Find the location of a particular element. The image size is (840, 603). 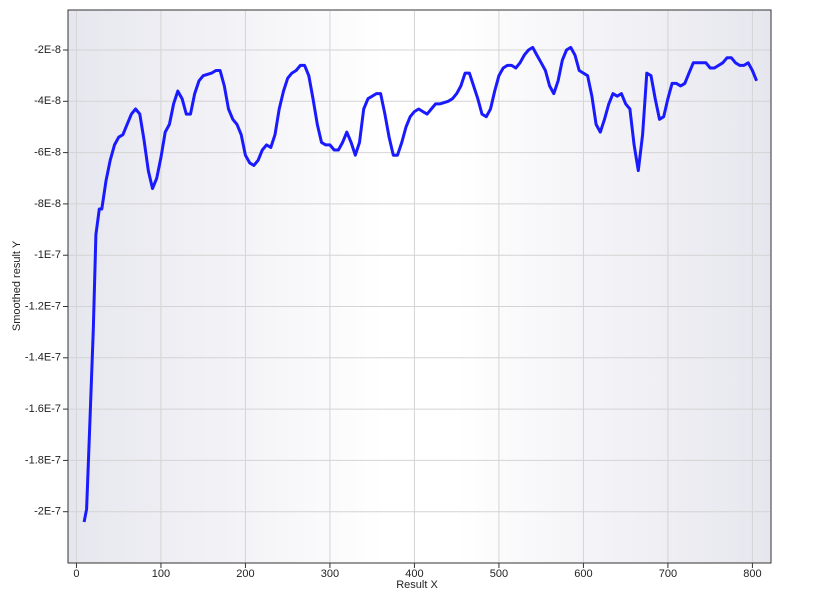

y-tick-label: -1.2E-7 is located at coordinates (43, 306).